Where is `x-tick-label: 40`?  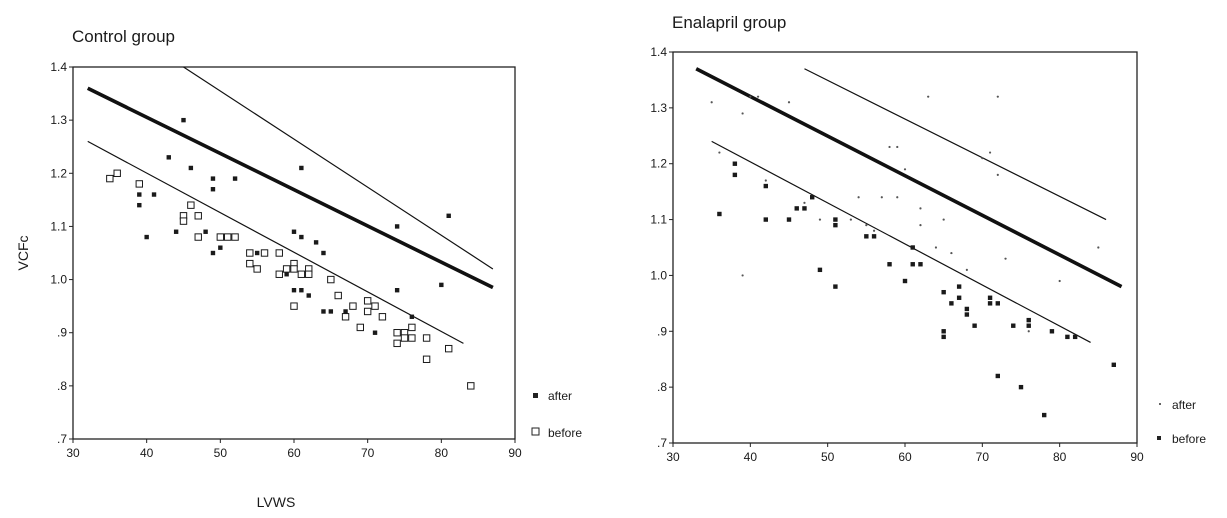
x-tick-label: 40 is located at coordinates (751, 457).